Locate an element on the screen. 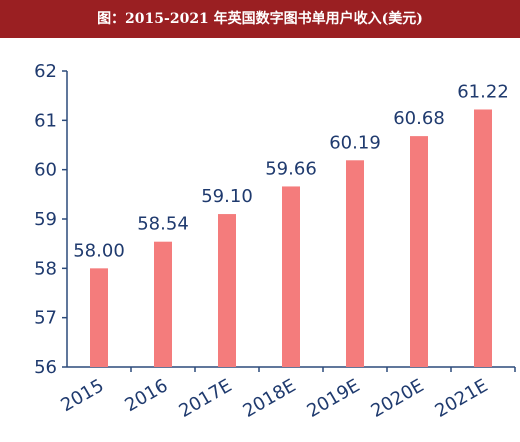 The image size is (520, 442). y-tick-label: 61 is located at coordinates (45, 120).